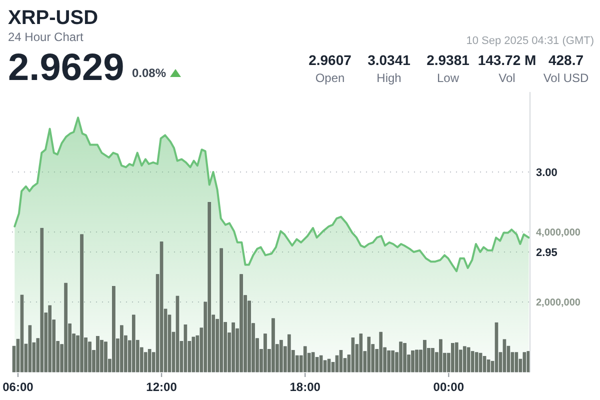  What do you see at coordinates (389, 60) in the screenshot?
I see `text: 3.0341` at bounding box center [389, 60].